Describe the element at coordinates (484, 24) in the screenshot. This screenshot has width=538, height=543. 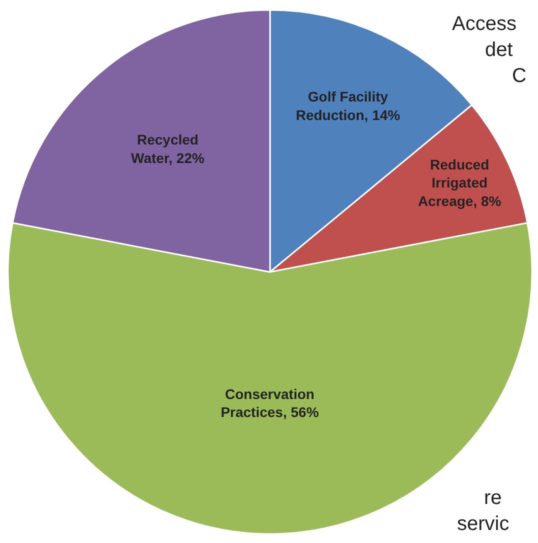
I see `text: Access` at that location.